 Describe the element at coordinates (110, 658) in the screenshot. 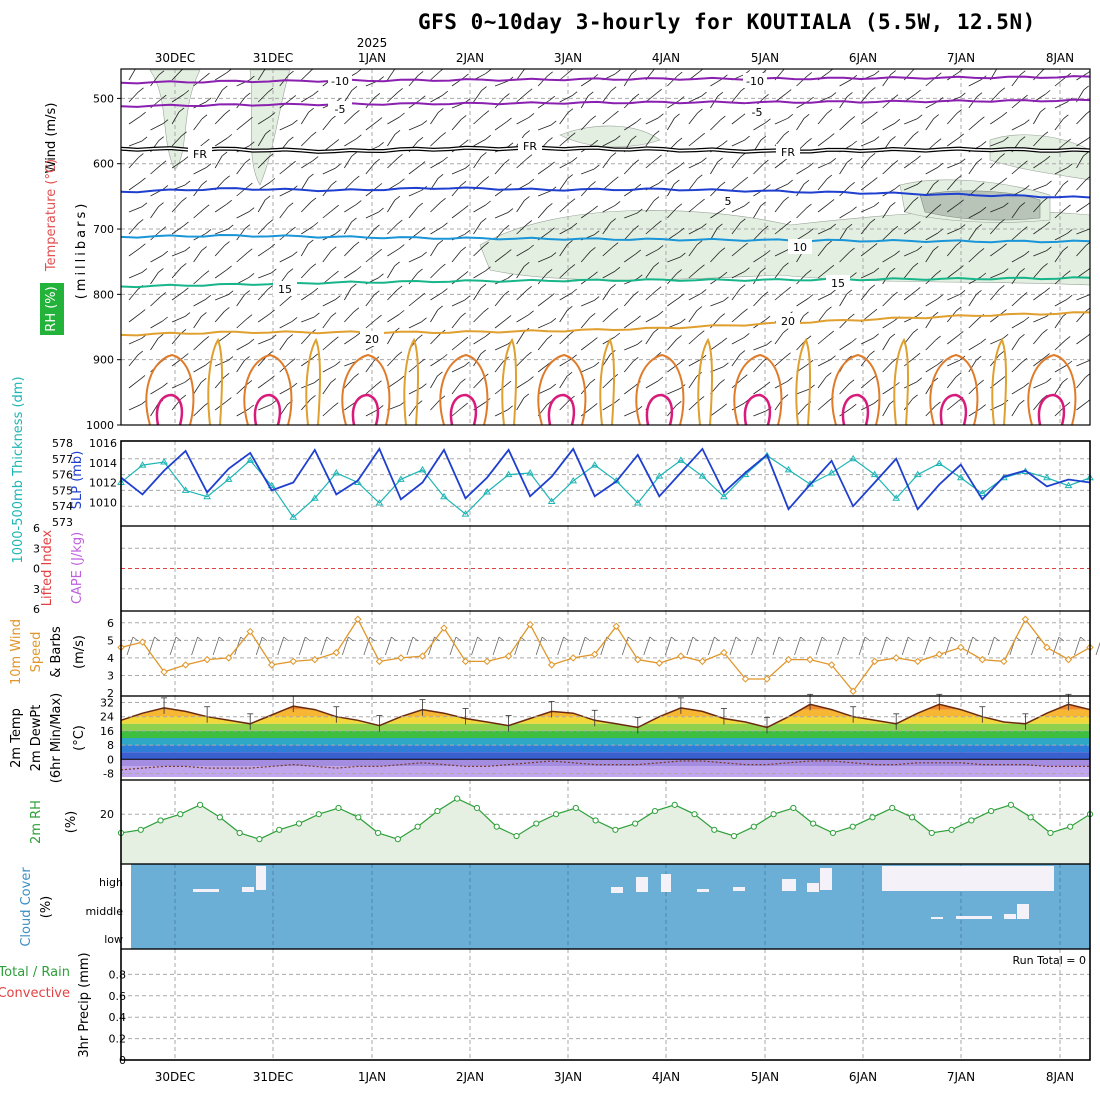

I see `wind-tick-label: 4` at that location.